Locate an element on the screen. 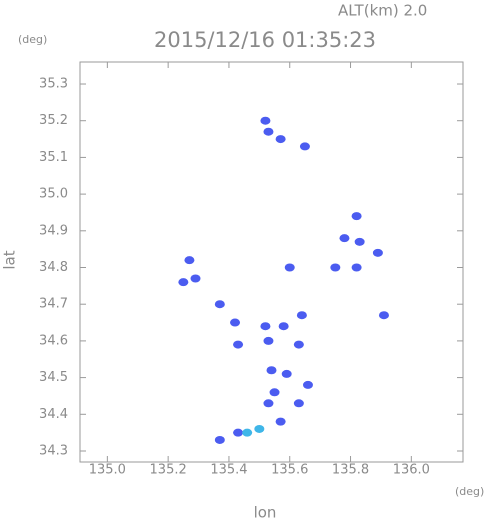 The image size is (491, 521). y-tick-label: 35.3 is located at coordinates (53, 84).